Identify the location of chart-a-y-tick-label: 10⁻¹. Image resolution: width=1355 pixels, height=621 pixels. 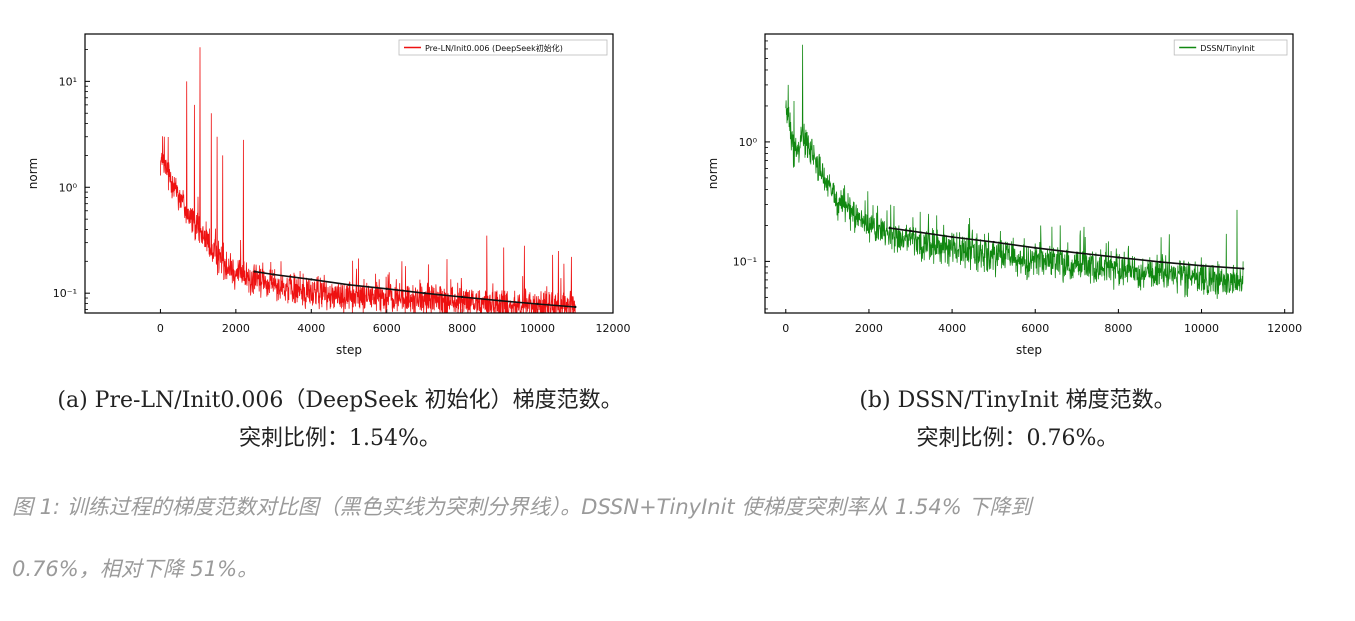
(65, 293).